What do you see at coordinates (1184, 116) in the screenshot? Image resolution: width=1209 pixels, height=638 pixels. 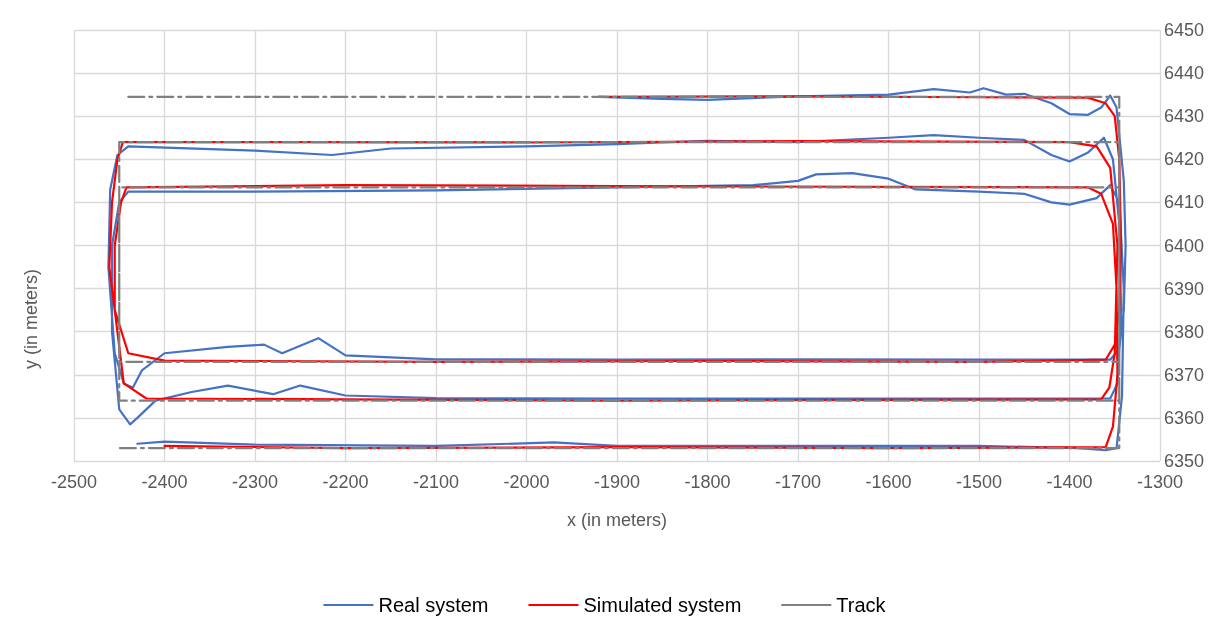 I see `y-tick-label: 6430` at bounding box center [1184, 116].